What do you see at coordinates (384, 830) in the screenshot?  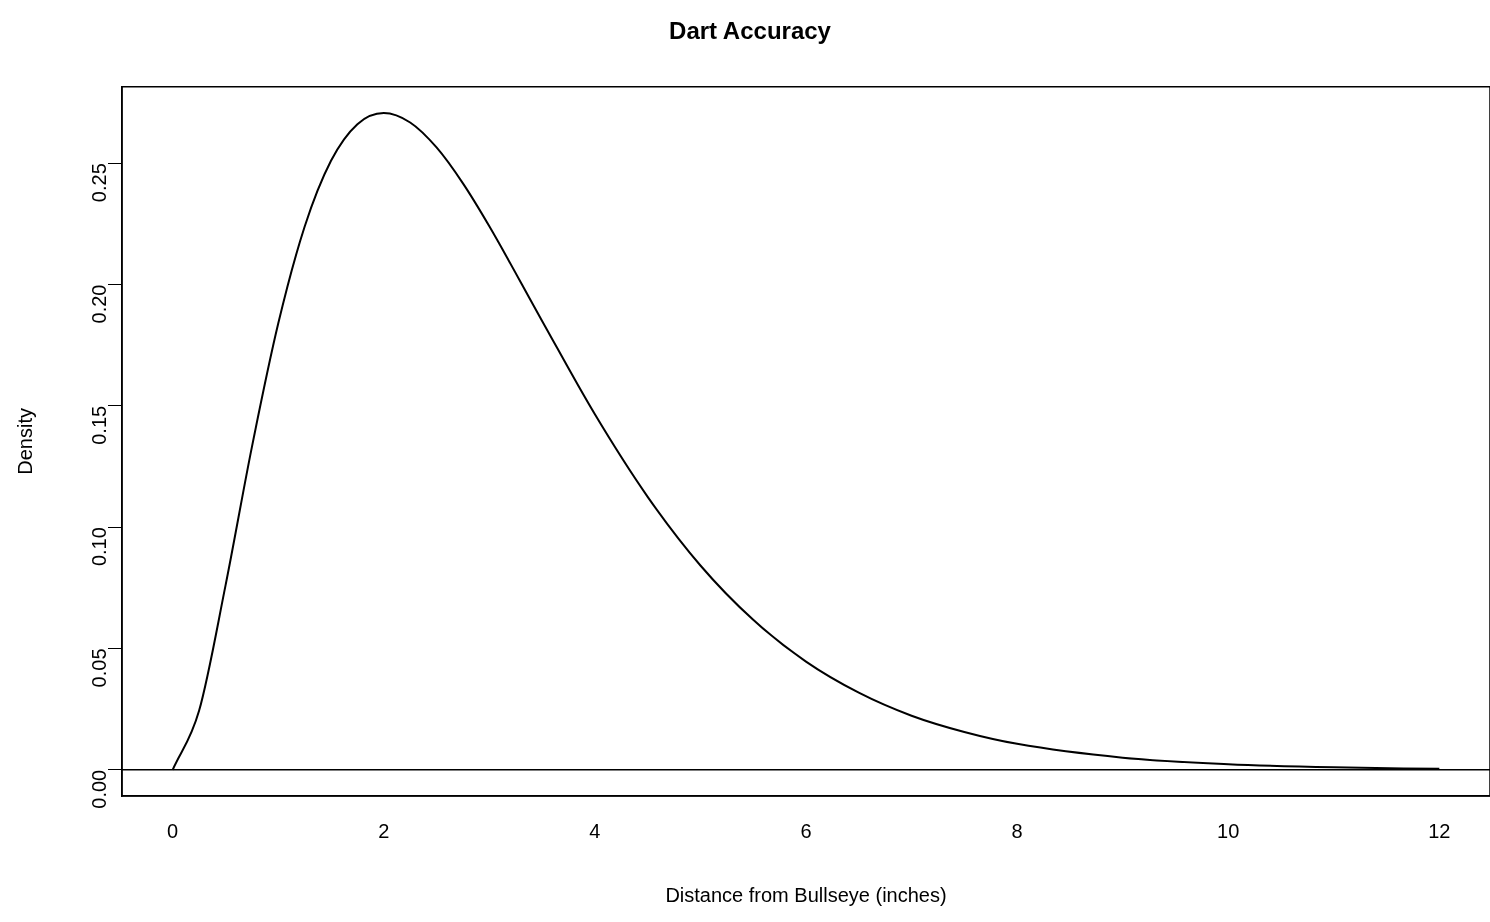 I see `x-tick-label: 2` at bounding box center [384, 830].